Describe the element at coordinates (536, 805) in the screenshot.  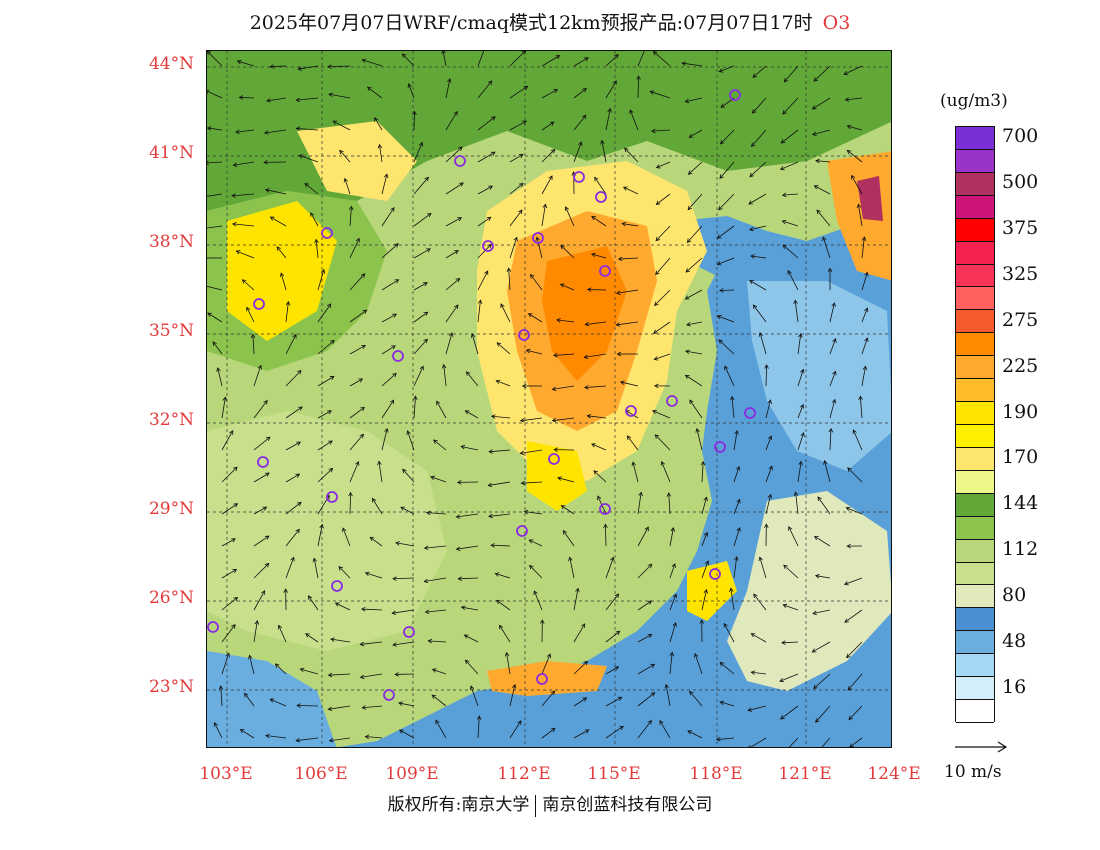
I see `copyright-divider` at that location.